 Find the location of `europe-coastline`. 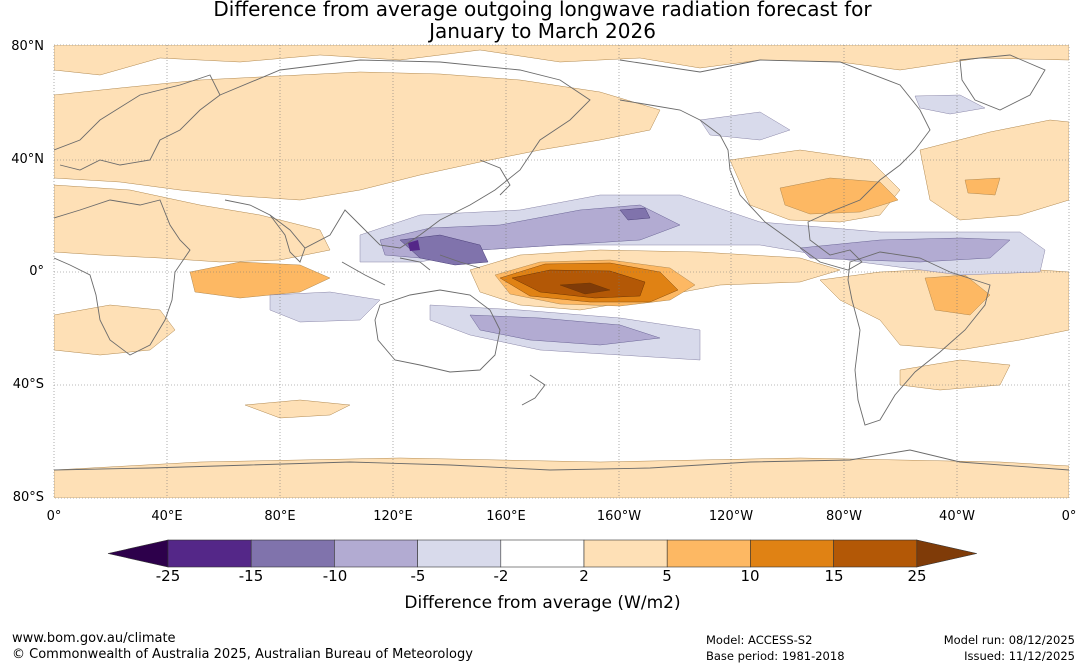

europe-coastline is located at coordinates (137, 122).